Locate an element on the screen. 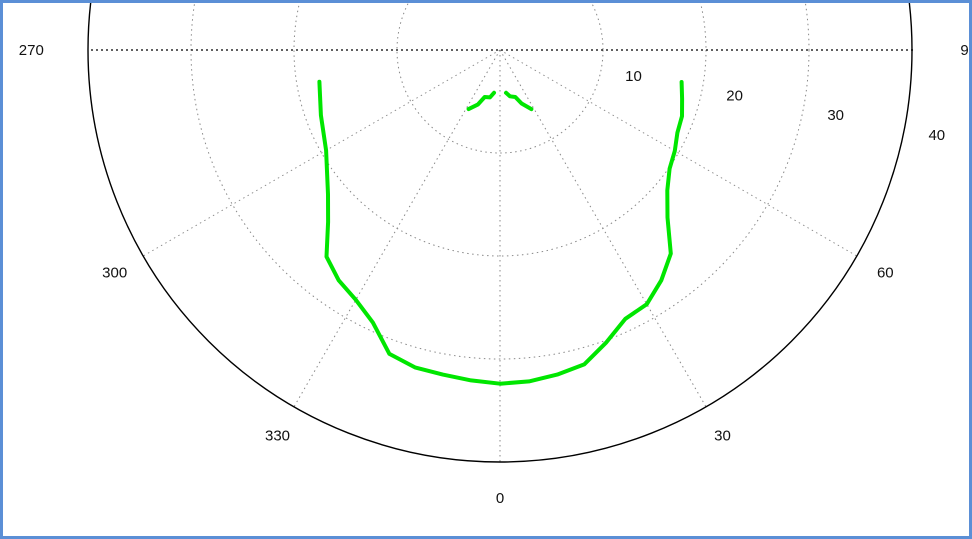 The image size is (972, 539). angle-tick-label: 270 is located at coordinates (31, 50).